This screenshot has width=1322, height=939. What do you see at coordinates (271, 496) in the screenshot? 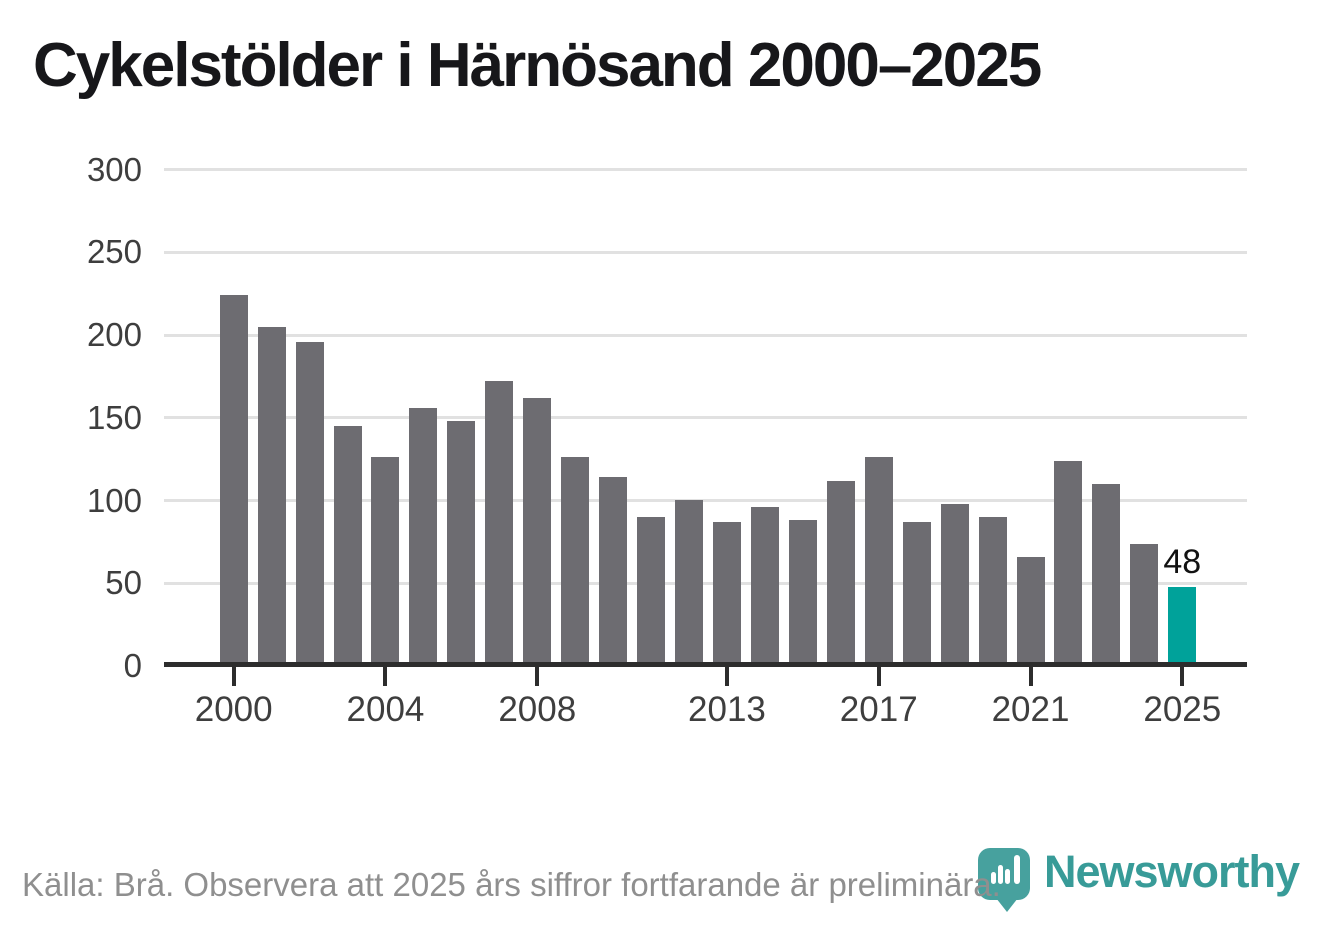
I see `bar-2001` at bounding box center [271, 496].